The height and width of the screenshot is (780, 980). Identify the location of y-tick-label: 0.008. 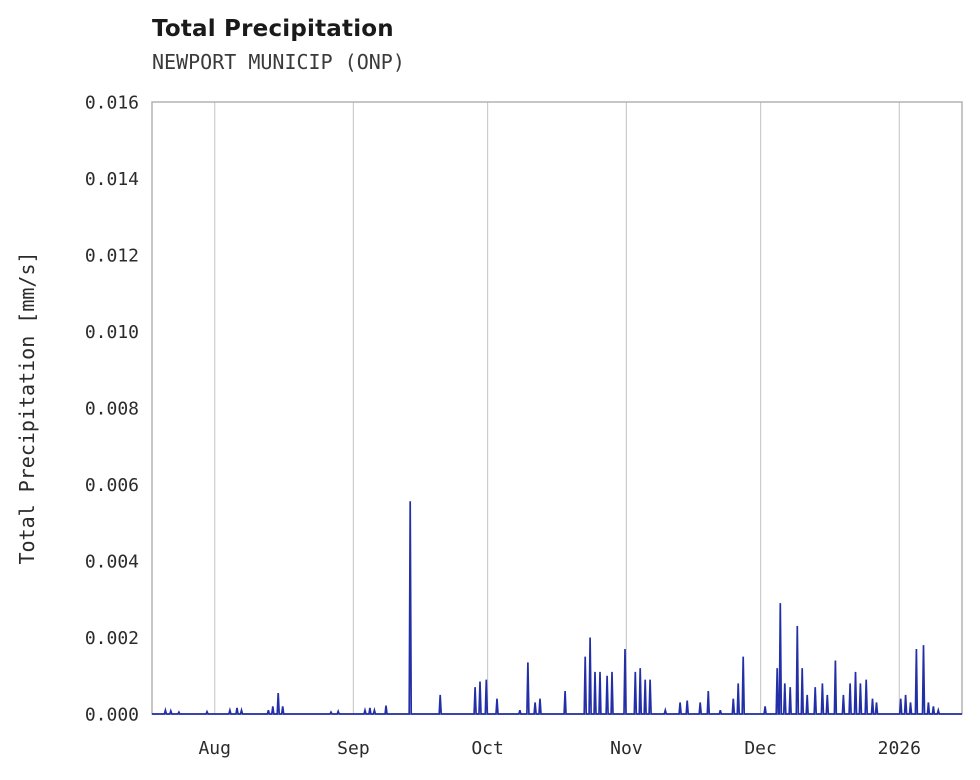
(112, 409).